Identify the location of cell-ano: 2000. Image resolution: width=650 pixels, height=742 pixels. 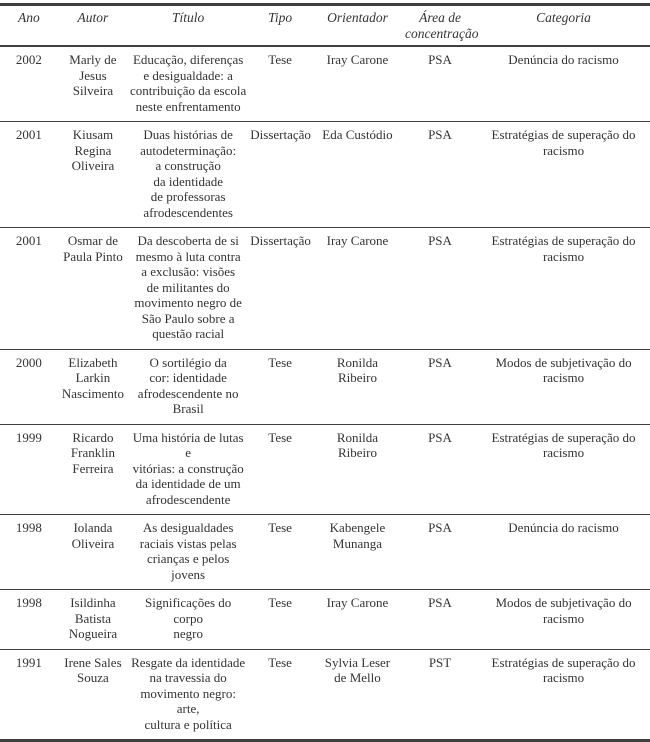
(29, 387).